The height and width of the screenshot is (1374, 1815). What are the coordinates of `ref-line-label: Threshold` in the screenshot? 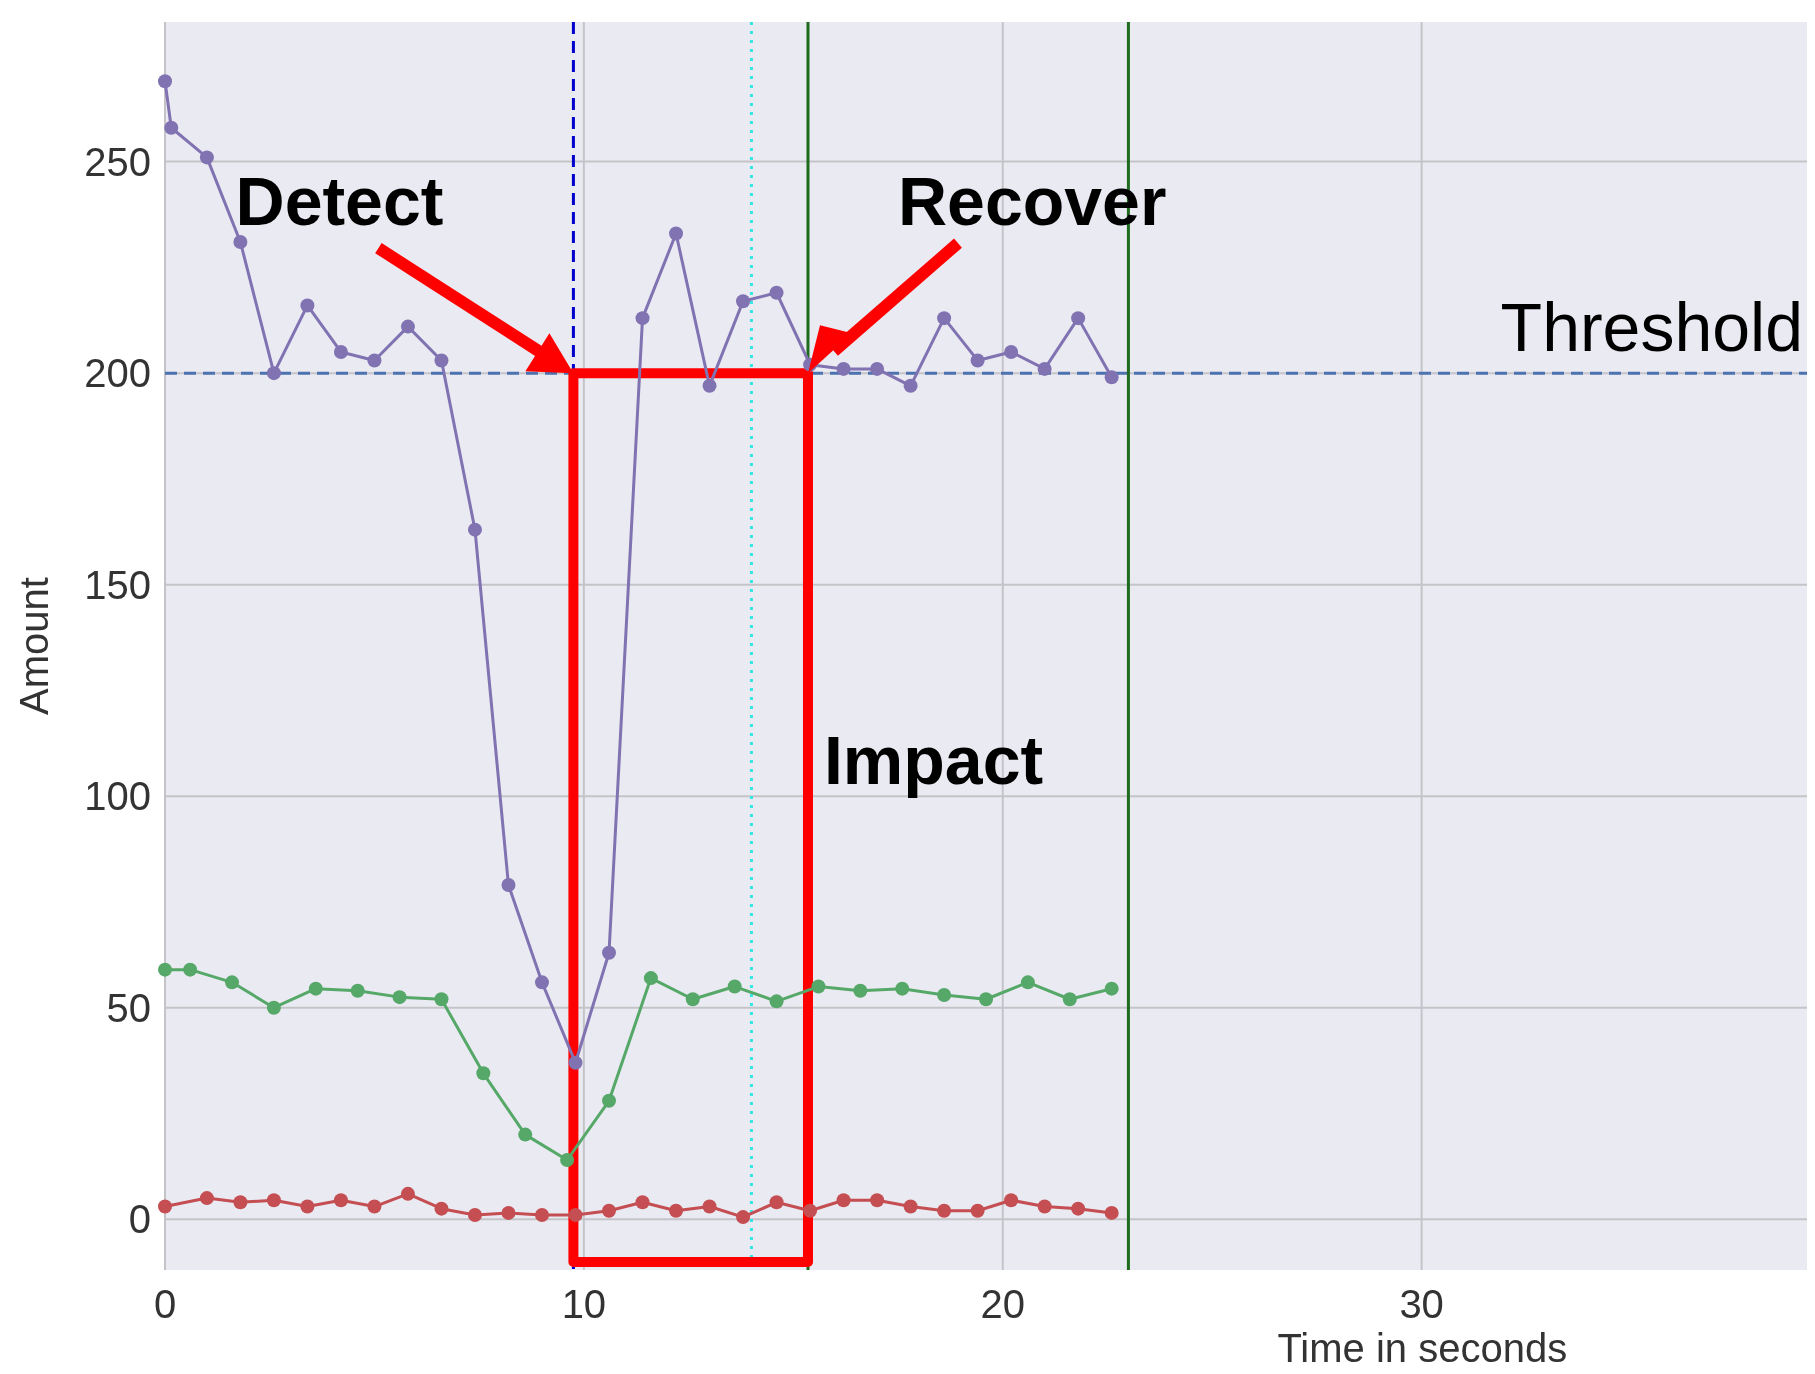 It's located at (1651, 327).